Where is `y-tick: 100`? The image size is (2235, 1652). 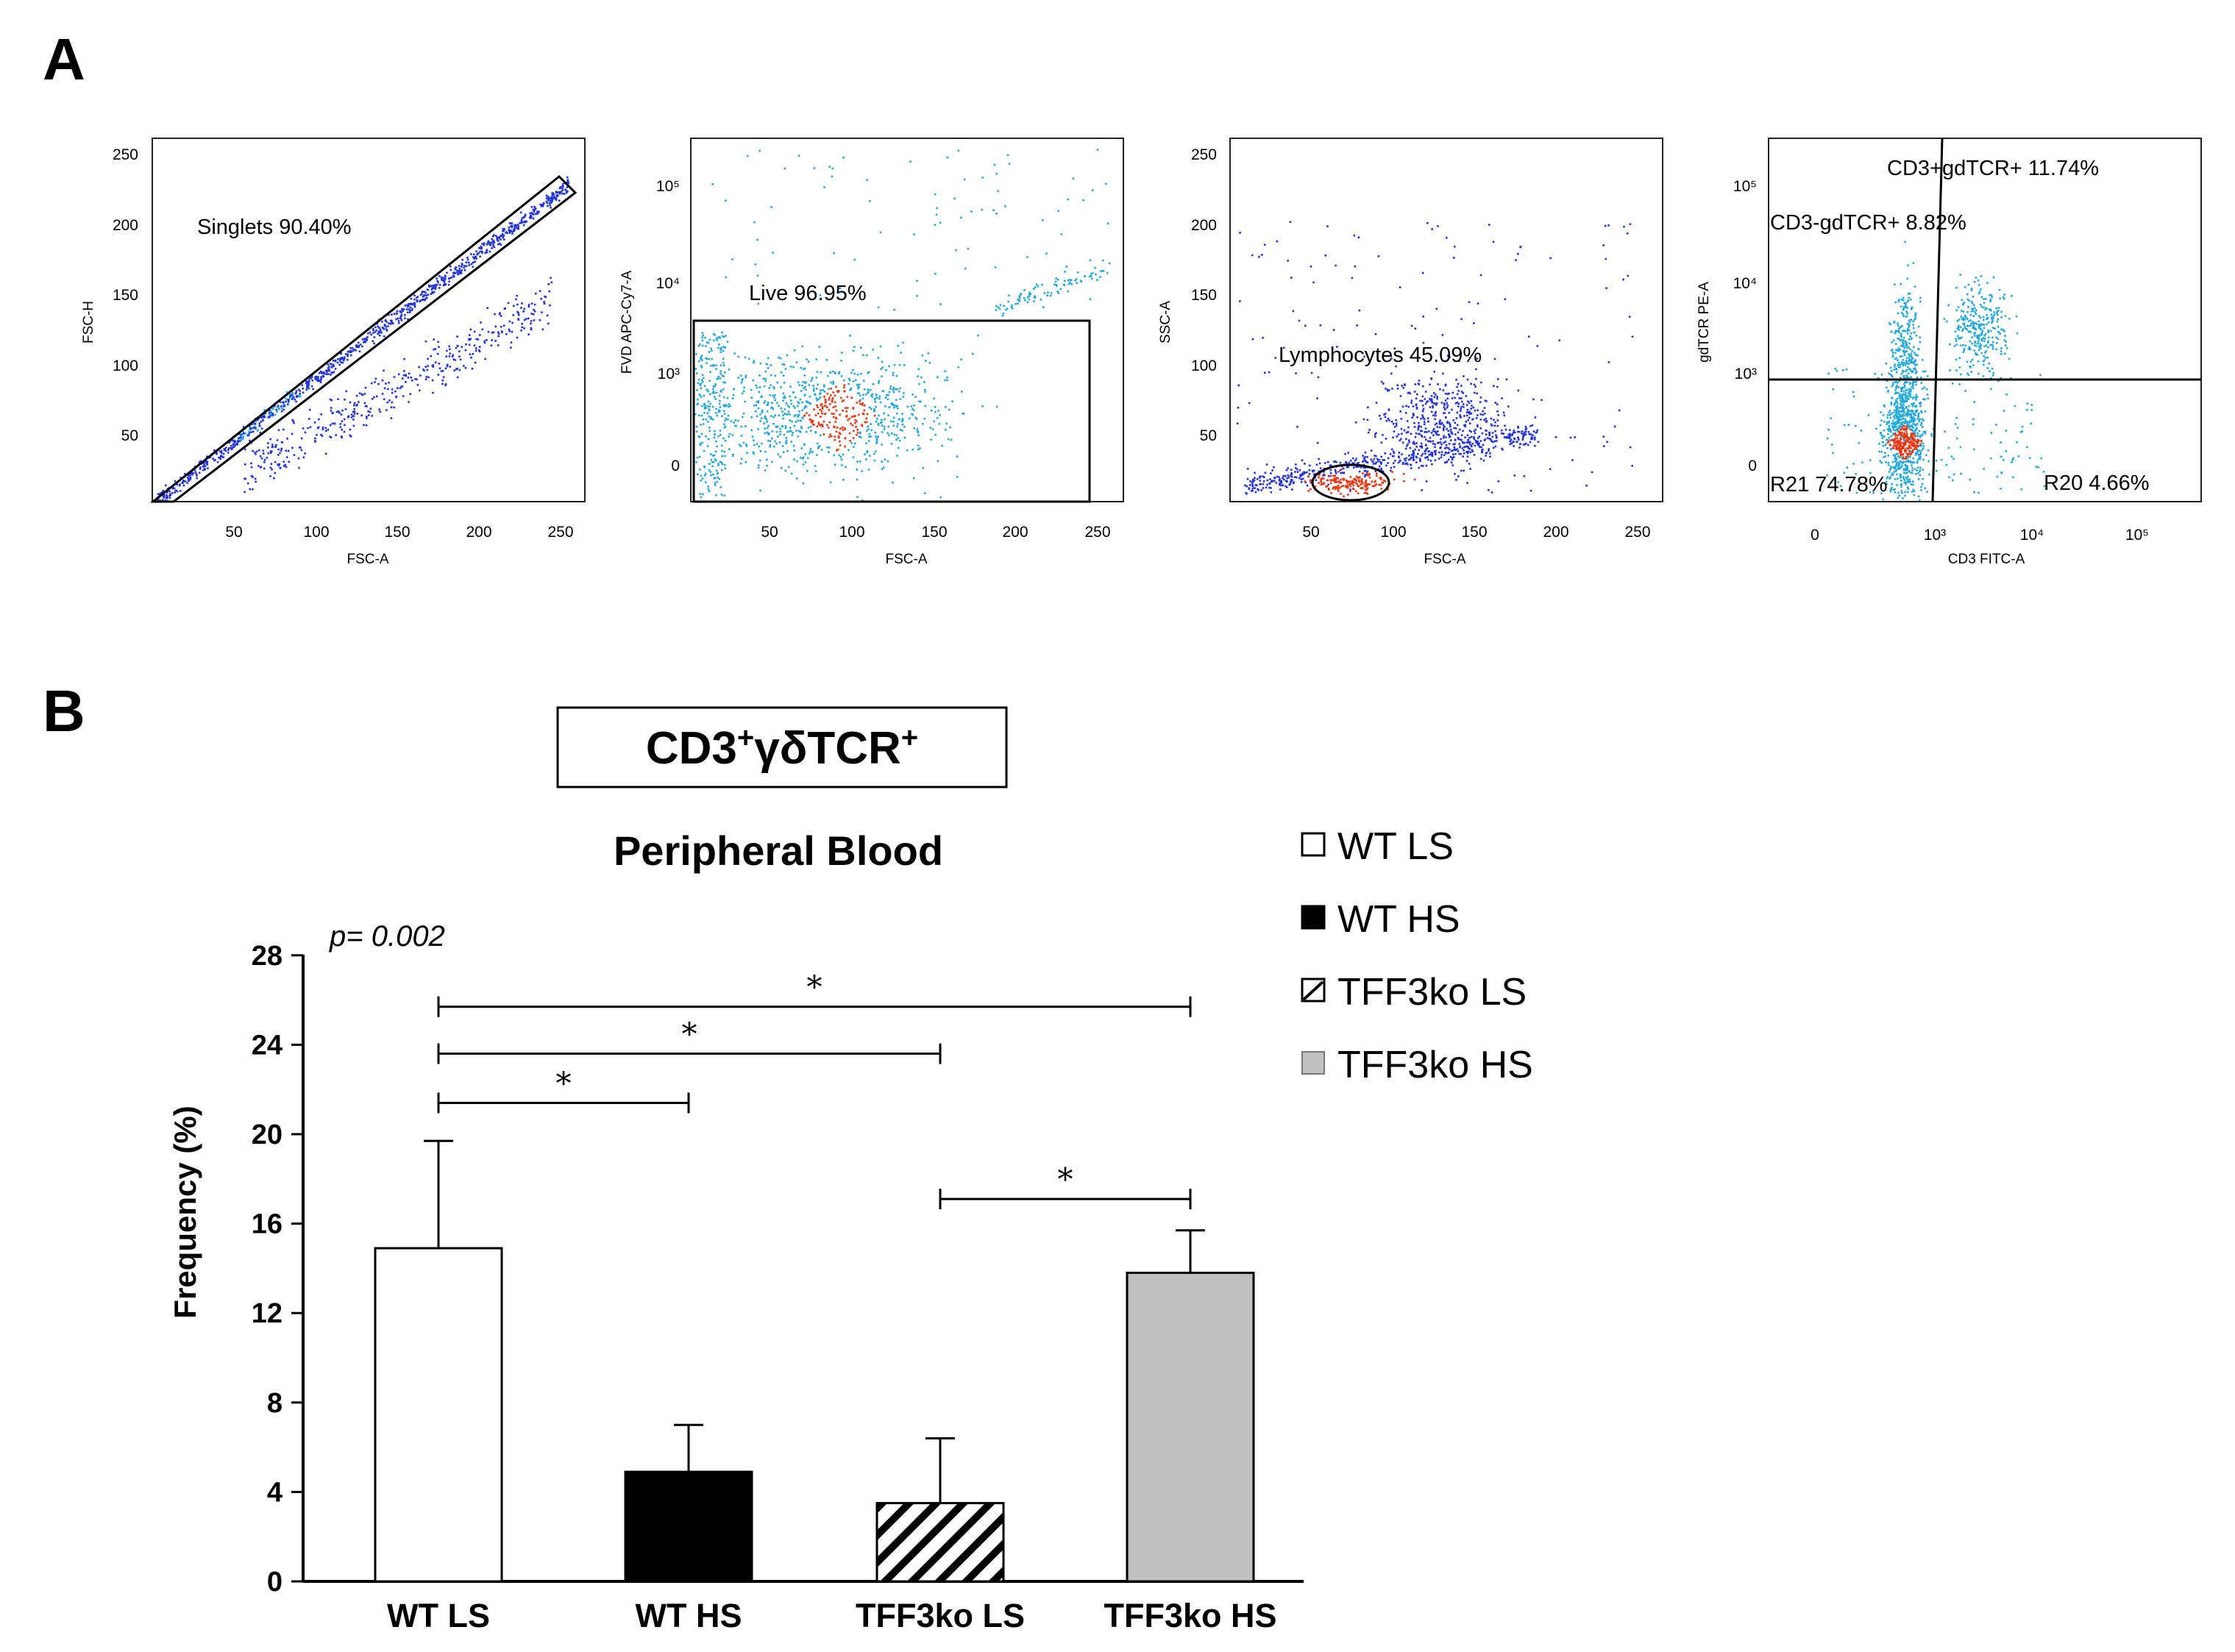 y-tick: 100 is located at coordinates (1204, 366).